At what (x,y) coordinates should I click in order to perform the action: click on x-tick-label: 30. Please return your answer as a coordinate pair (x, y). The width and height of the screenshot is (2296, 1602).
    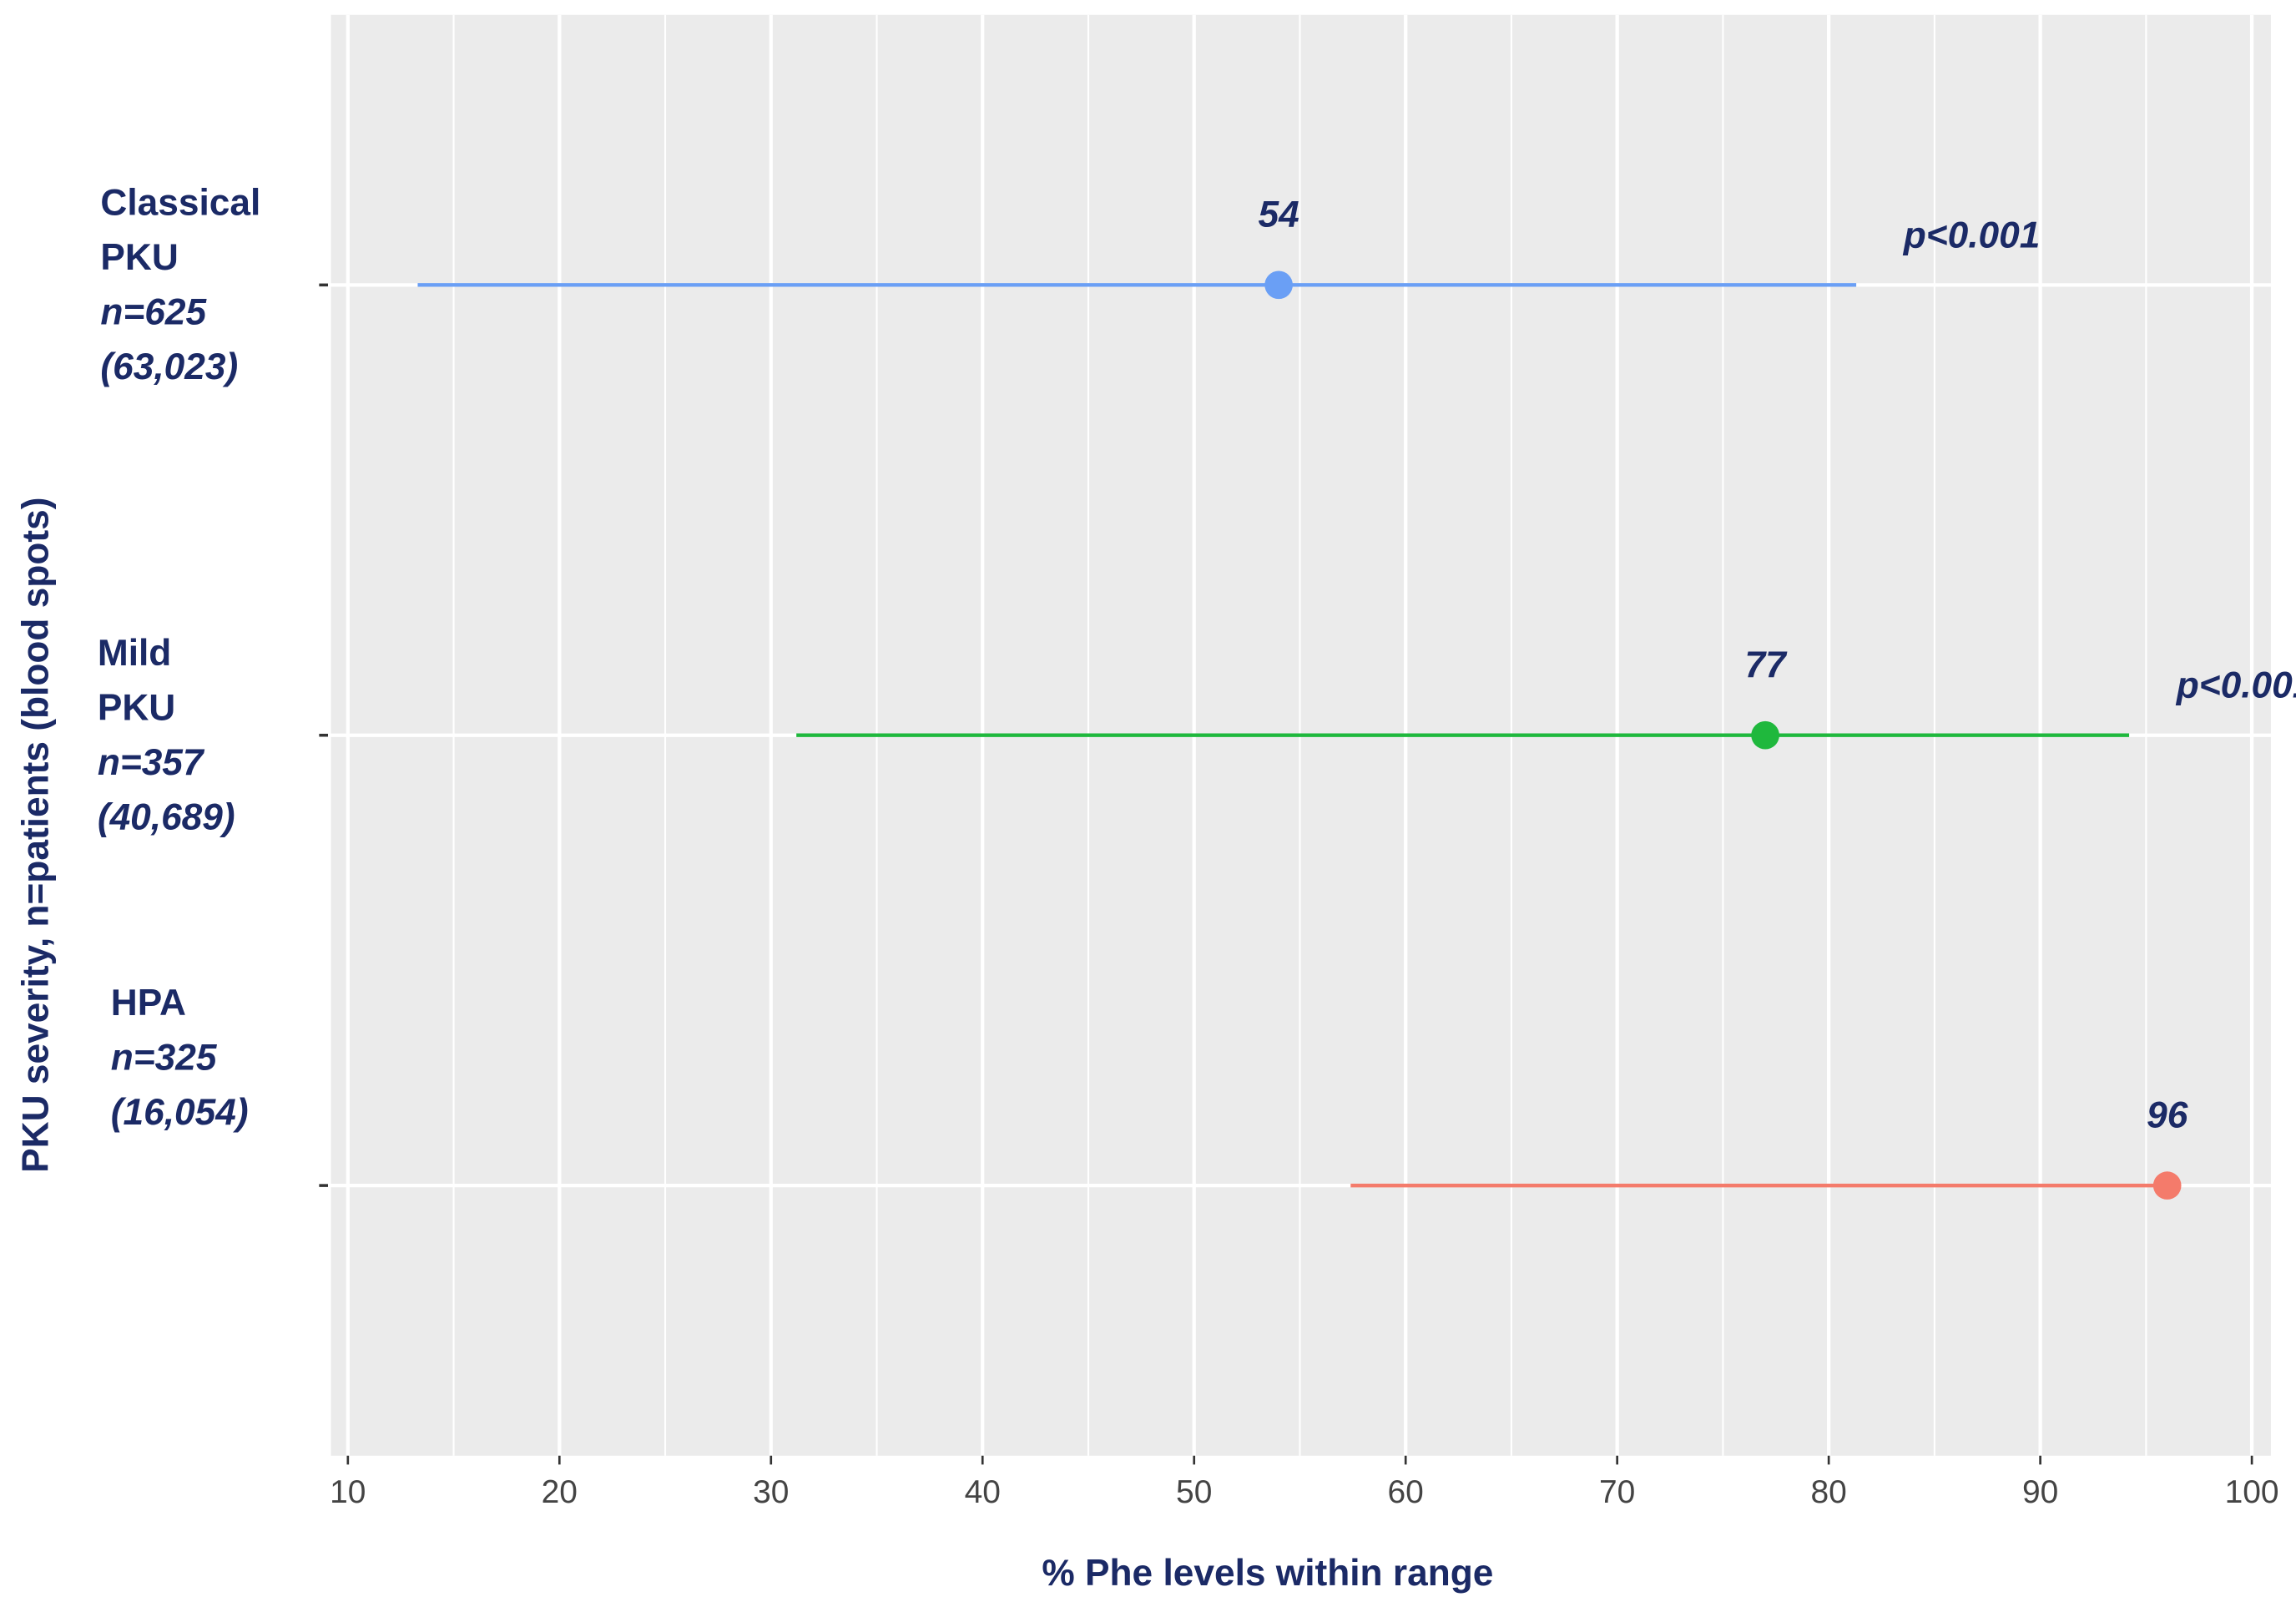
    Looking at the image, I should click on (771, 1492).